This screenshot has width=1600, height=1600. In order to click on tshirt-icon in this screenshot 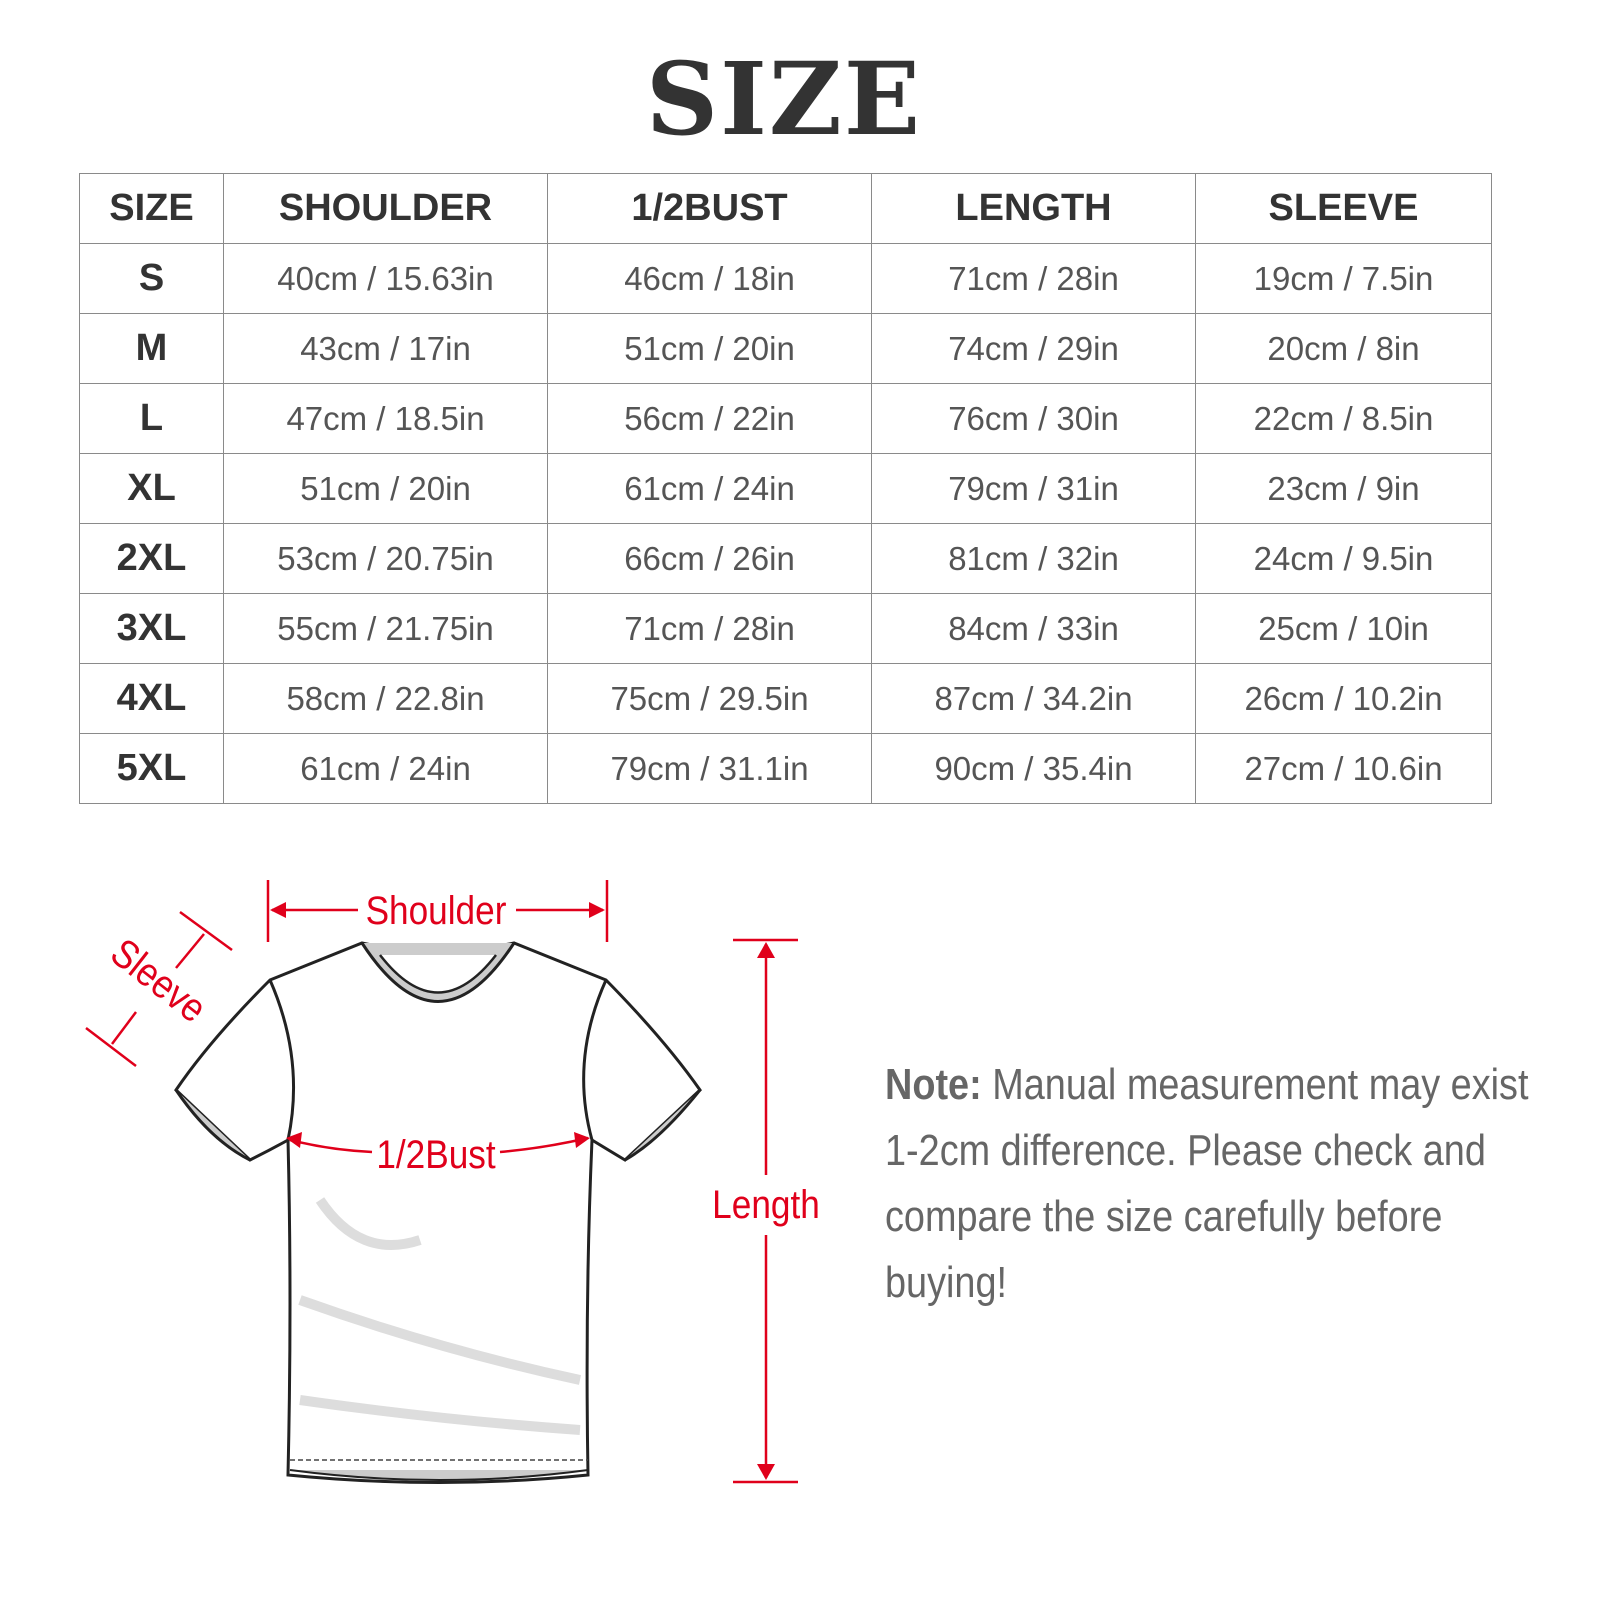, I will do `click(438, 1212)`.